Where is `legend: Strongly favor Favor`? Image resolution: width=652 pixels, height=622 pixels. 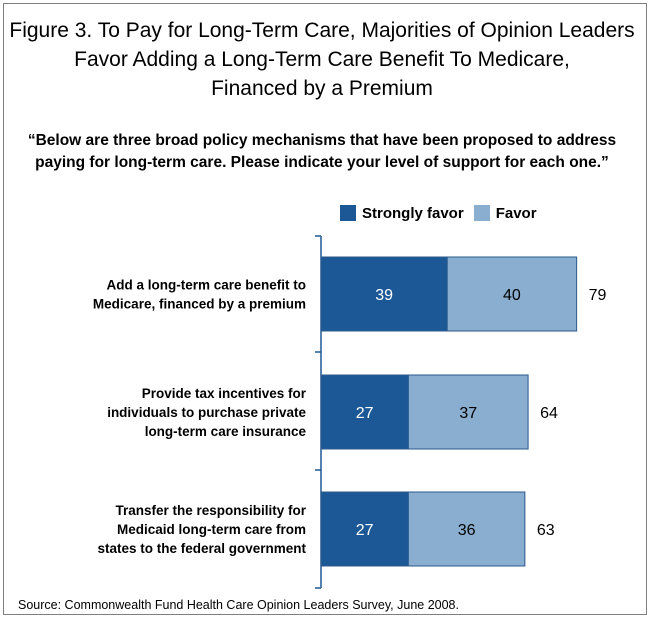 legend: Strongly favor Favor is located at coordinates (443, 213).